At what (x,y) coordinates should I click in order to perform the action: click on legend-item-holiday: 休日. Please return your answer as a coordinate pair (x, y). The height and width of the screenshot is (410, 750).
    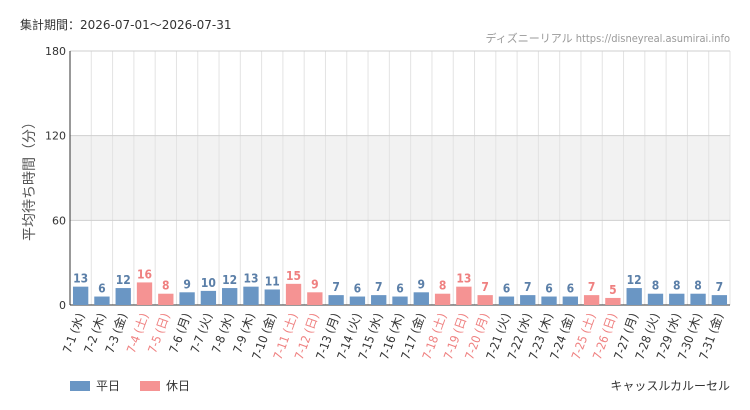
    Looking at the image, I should click on (165, 385).